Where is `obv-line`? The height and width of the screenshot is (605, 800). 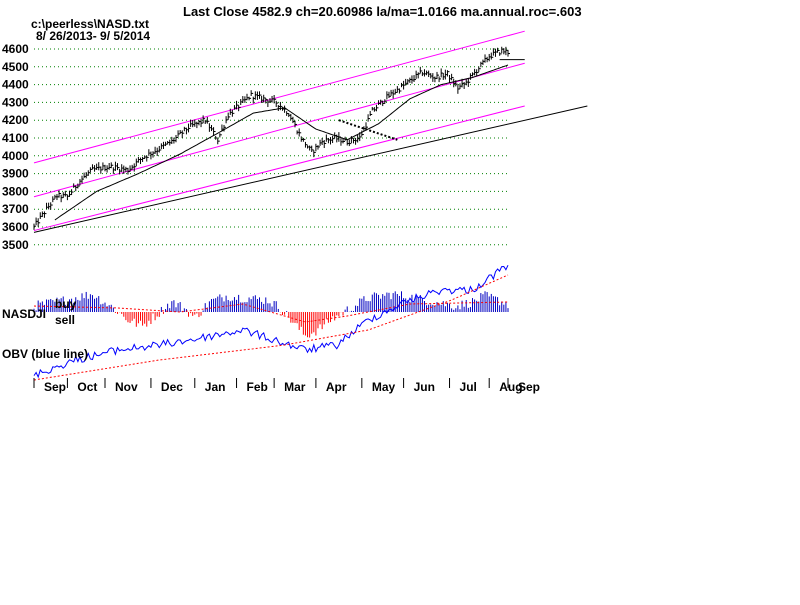
obv-line is located at coordinates (271, 321).